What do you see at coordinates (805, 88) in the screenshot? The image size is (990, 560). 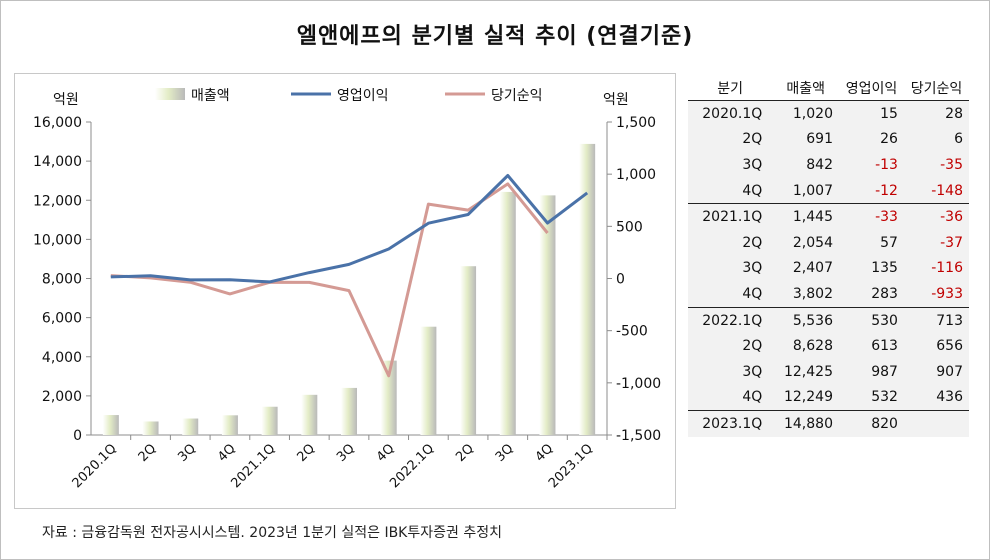 I see `table-header-cell: 매출액` at bounding box center [805, 88].